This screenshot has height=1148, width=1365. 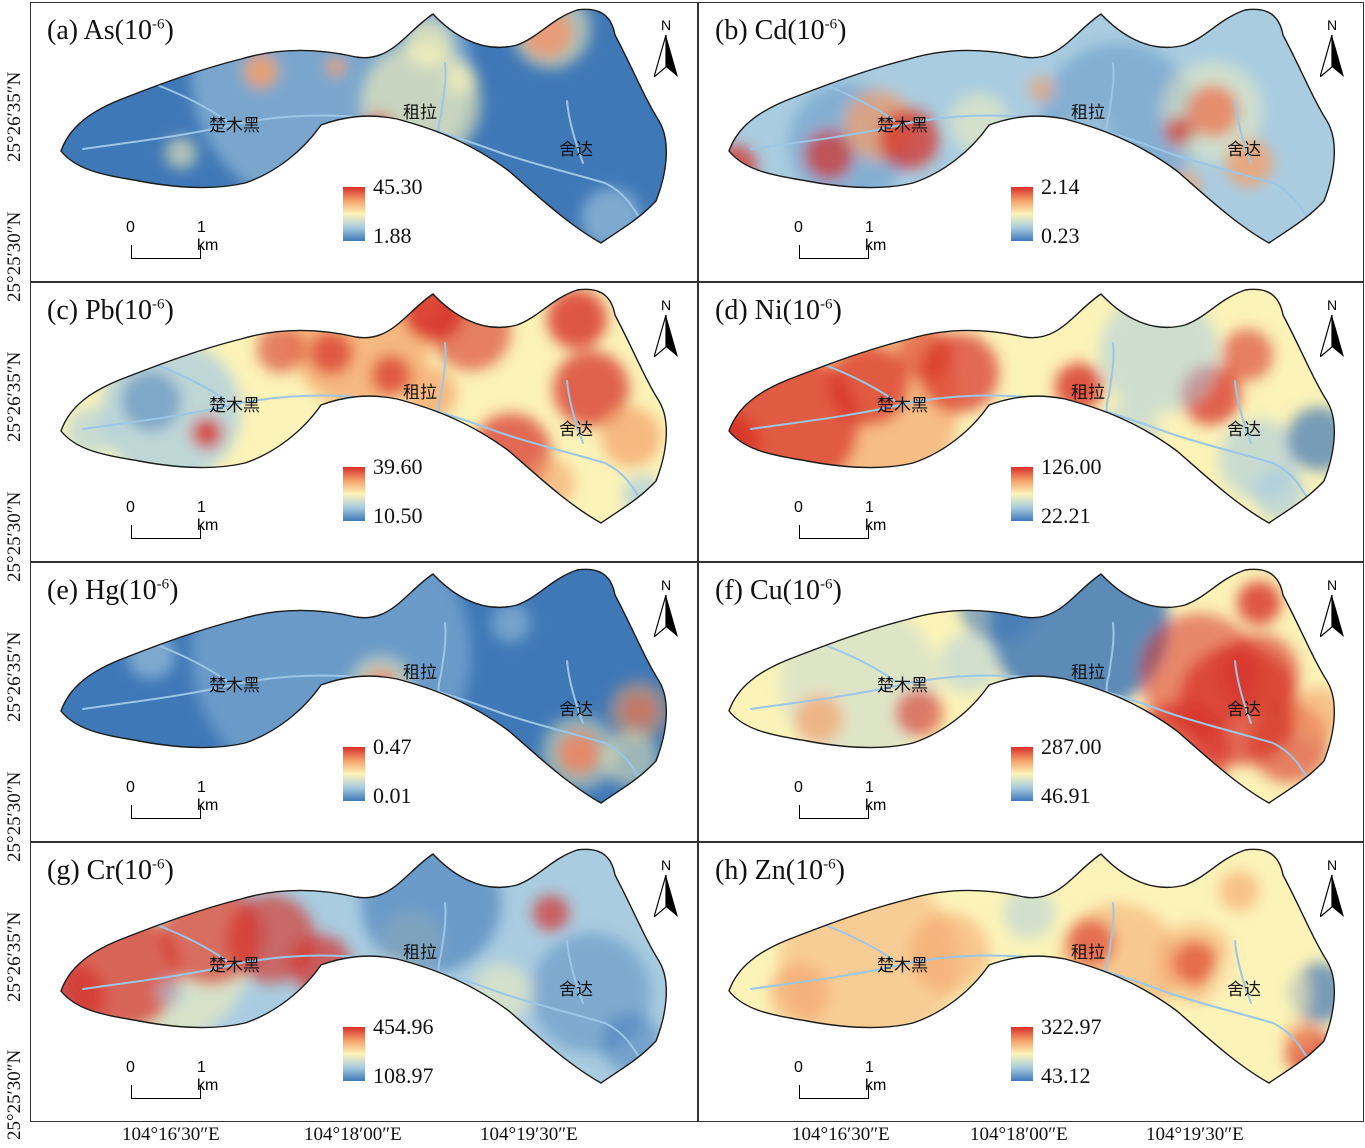 What do you see at coordinates (780, 871) in the screenshot?
I see `panel-label: (h) Zn(10-6)` at bounding box center [780, 871].